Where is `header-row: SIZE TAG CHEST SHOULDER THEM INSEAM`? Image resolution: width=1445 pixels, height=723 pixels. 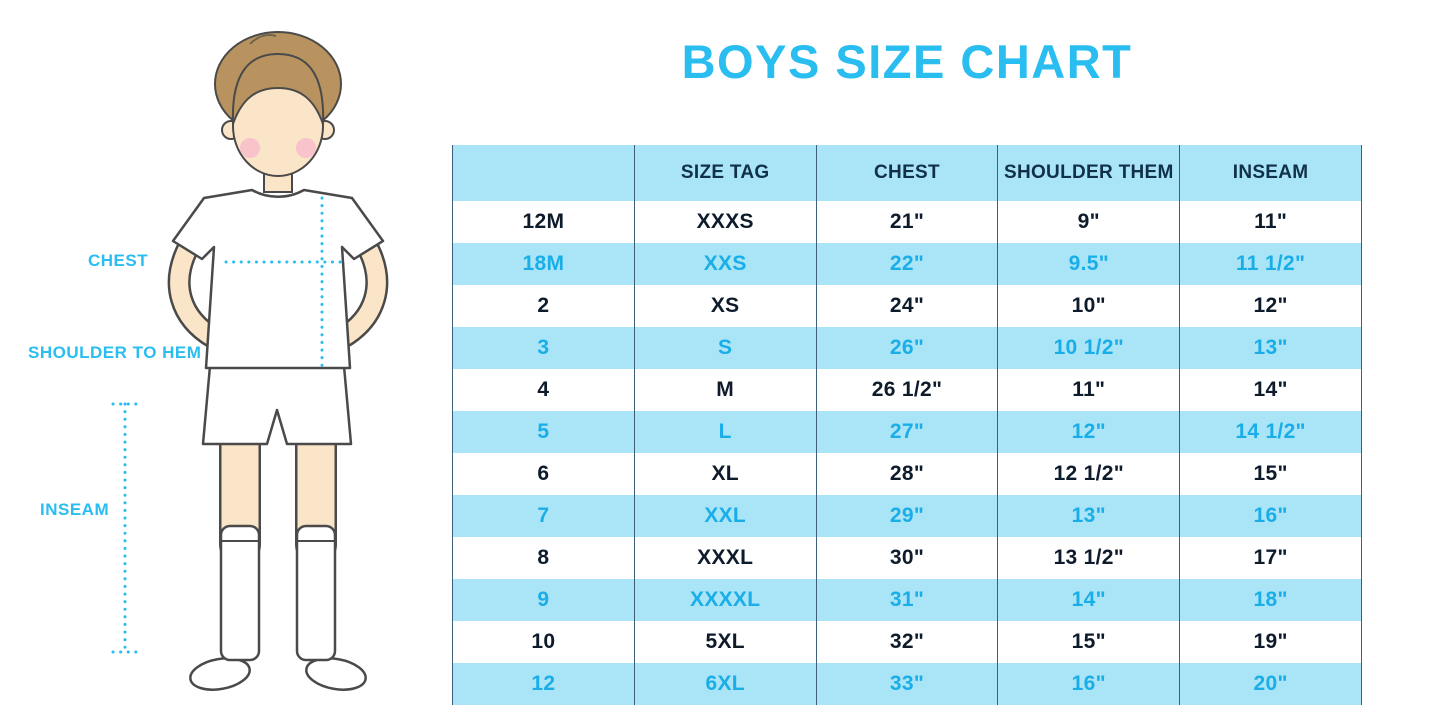 header-row: SIZE TAG CHEST SHOULDER THEM INSEAM is located at coordinates (907, 173).